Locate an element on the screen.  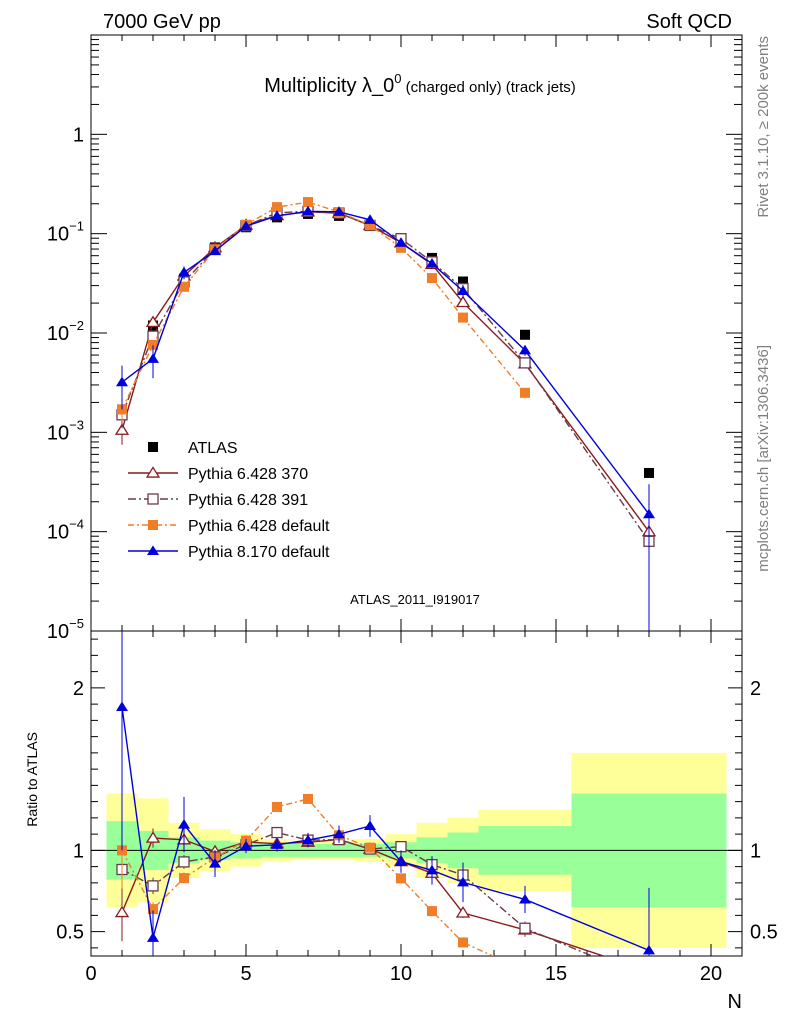
legend-item: Pythia 8.170 default is located at coordinates (229, 552).